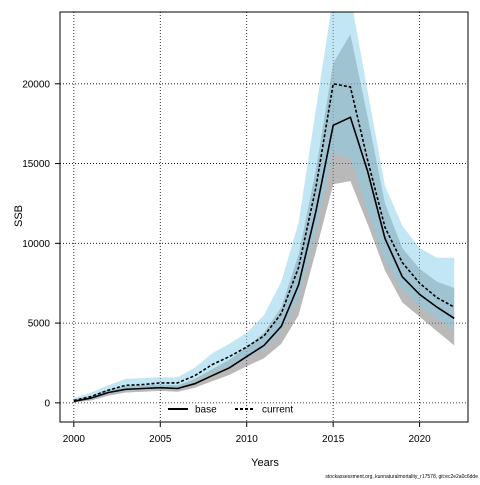 This screenshot has height=485, width=480. I want to click on legend-label-base: base, so click(206, 410).